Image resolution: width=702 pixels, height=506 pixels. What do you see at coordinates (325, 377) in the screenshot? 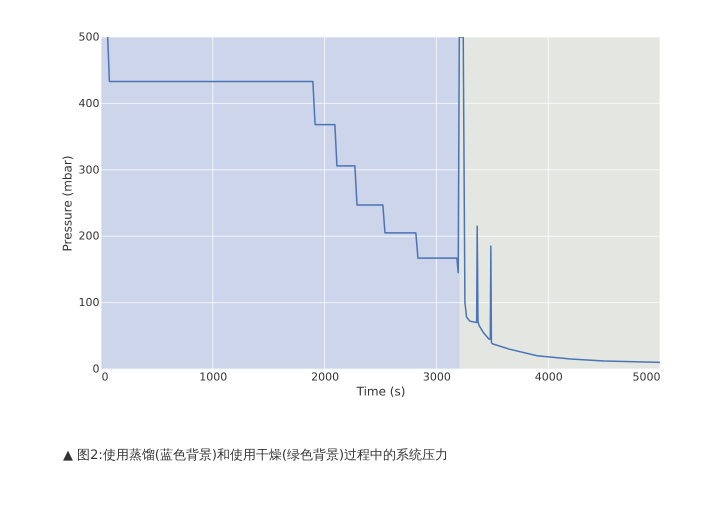
I see `x-tick-label: 2000` at bounding box center [325, 377].